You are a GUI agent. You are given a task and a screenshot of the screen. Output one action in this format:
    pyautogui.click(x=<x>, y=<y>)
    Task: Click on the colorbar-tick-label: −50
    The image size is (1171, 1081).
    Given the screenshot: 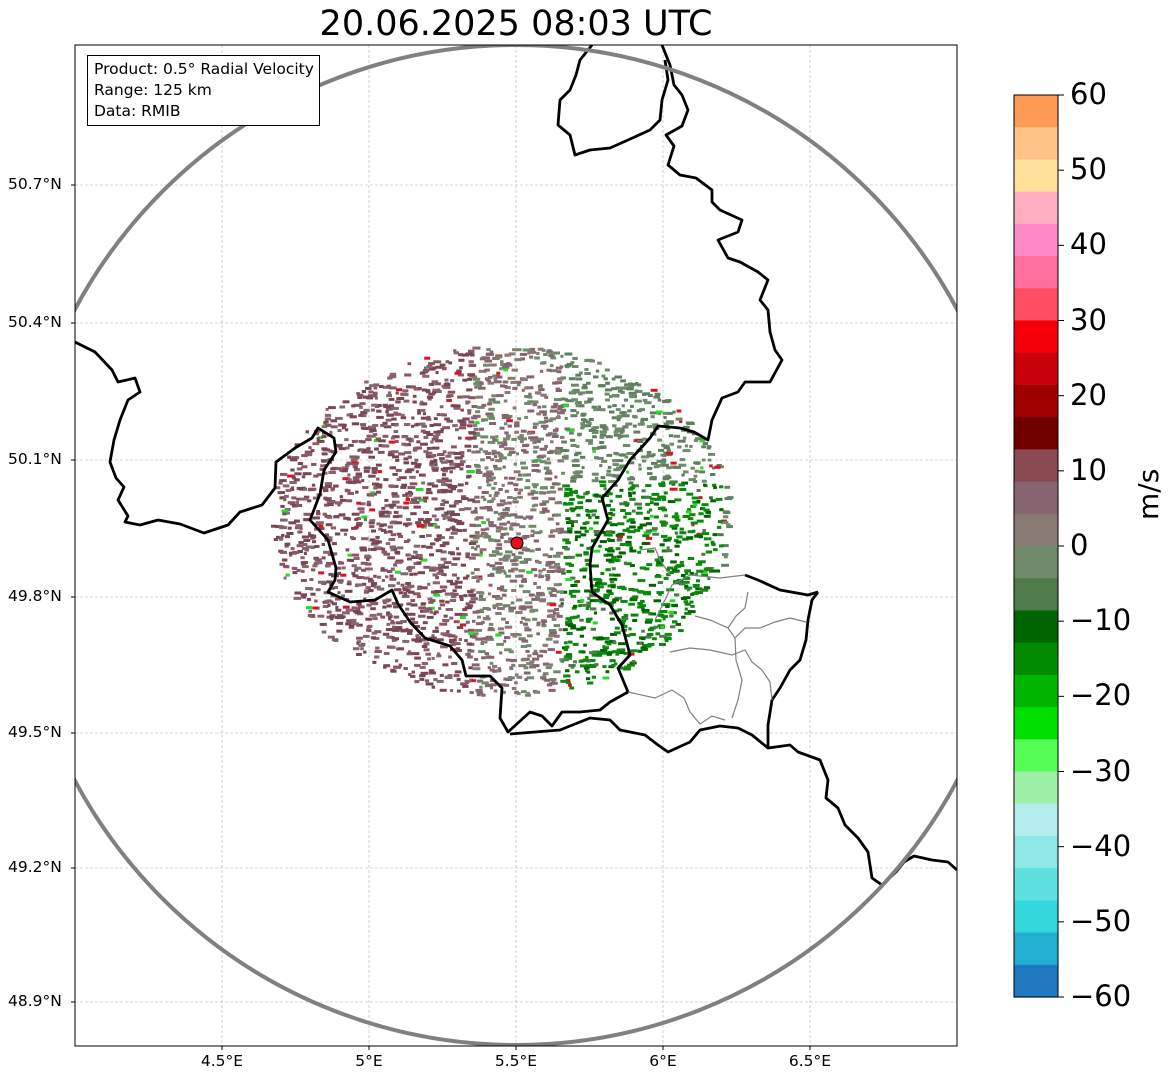 What is the action you would take?
    pyautogui.click(x=1101, y=920)
    